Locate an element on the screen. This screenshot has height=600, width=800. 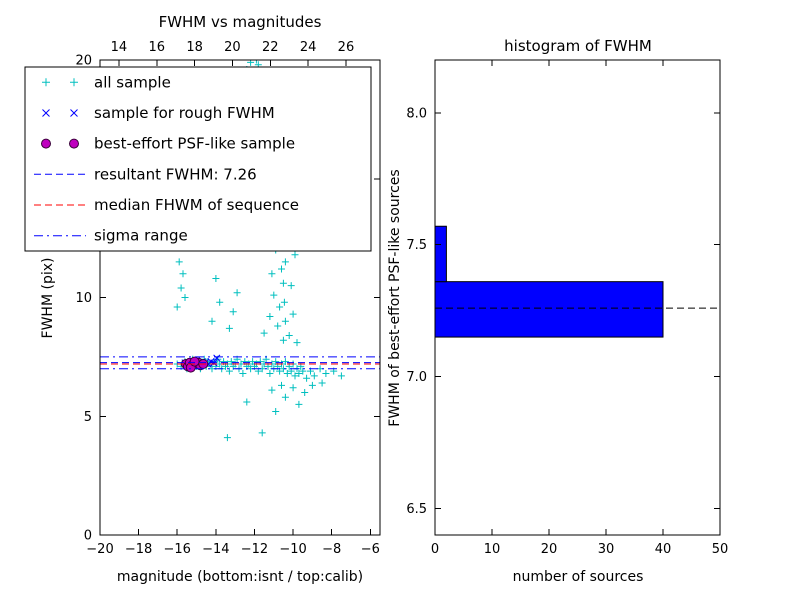
left-xtick-label: −6 is located at coordinates (370, 549).